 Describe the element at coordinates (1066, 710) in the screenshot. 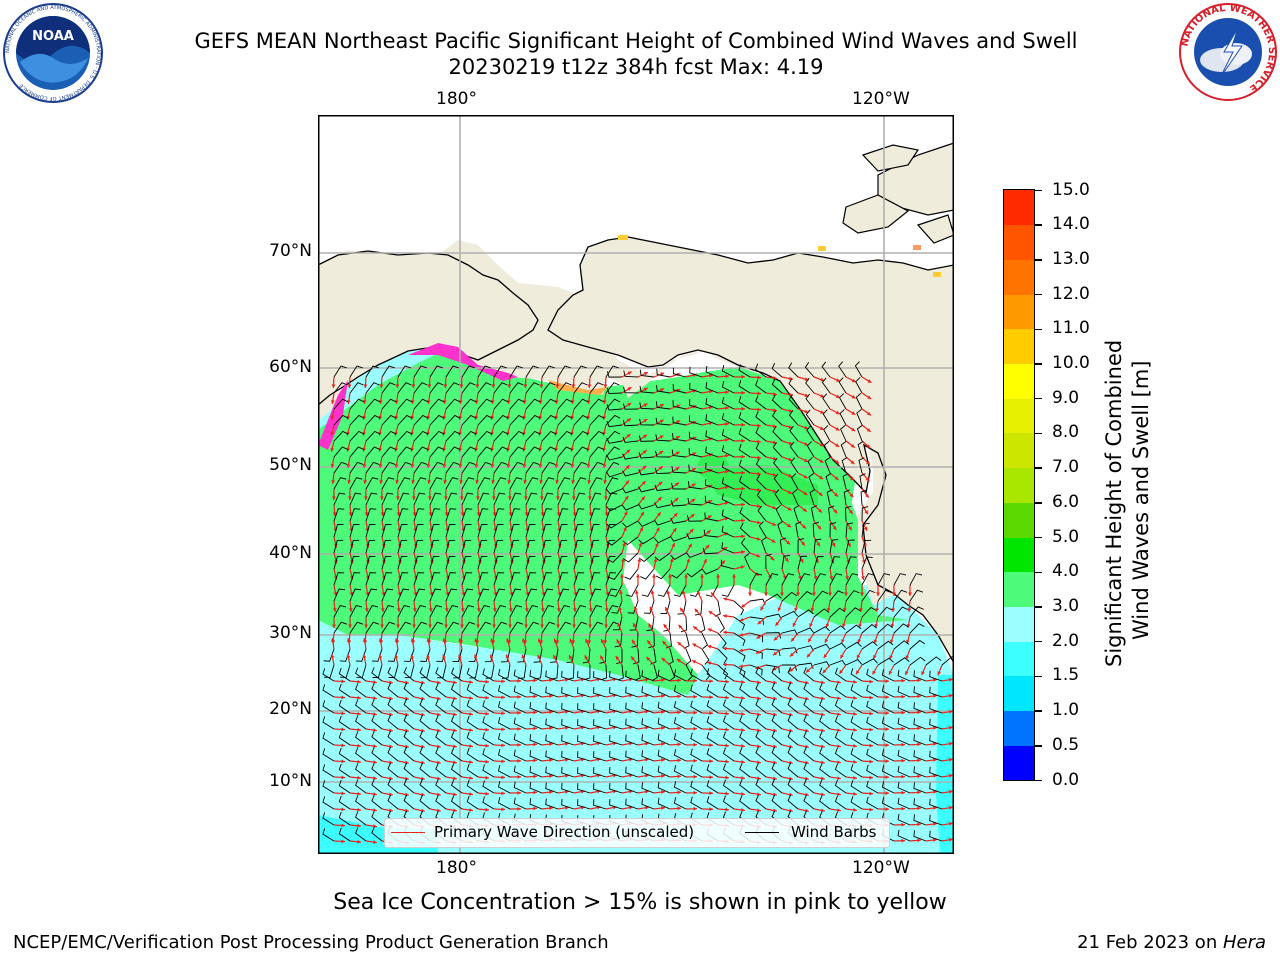

I see `colorbar-tick-label: 1.0` at that location.